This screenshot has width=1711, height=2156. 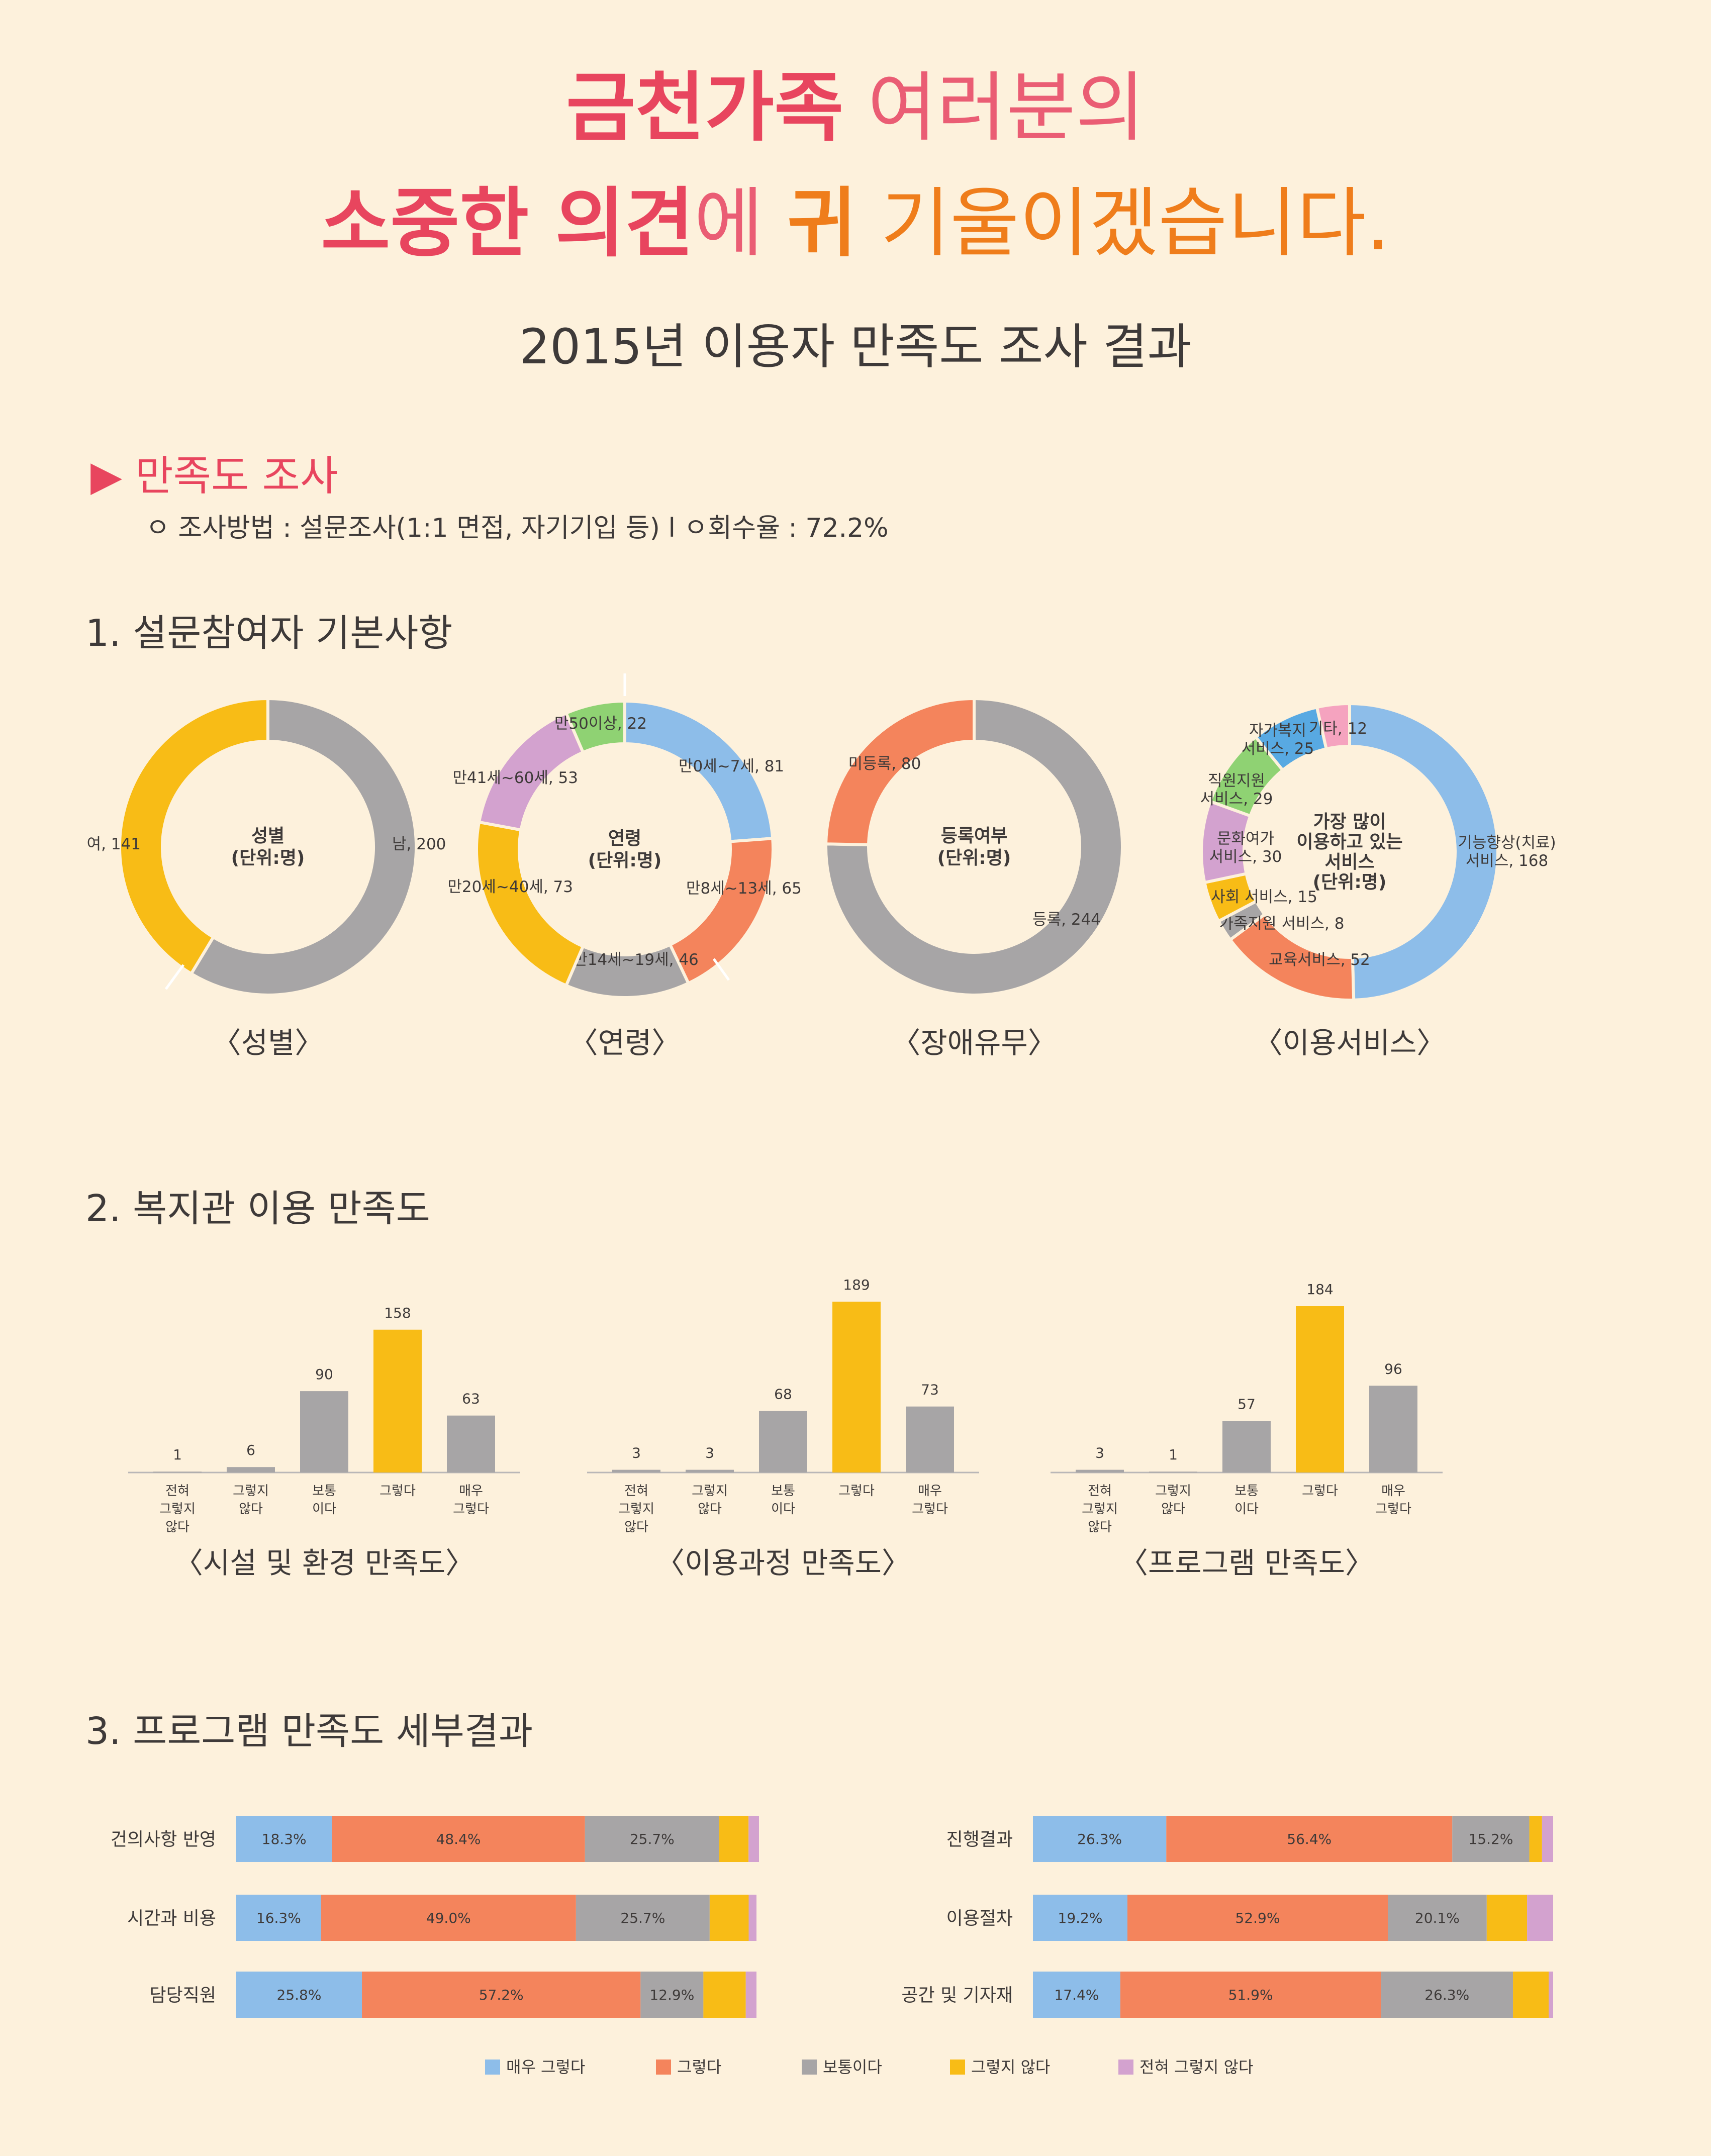 I want to click on bar-value-label: 96, so click(x=1393, y=1368).